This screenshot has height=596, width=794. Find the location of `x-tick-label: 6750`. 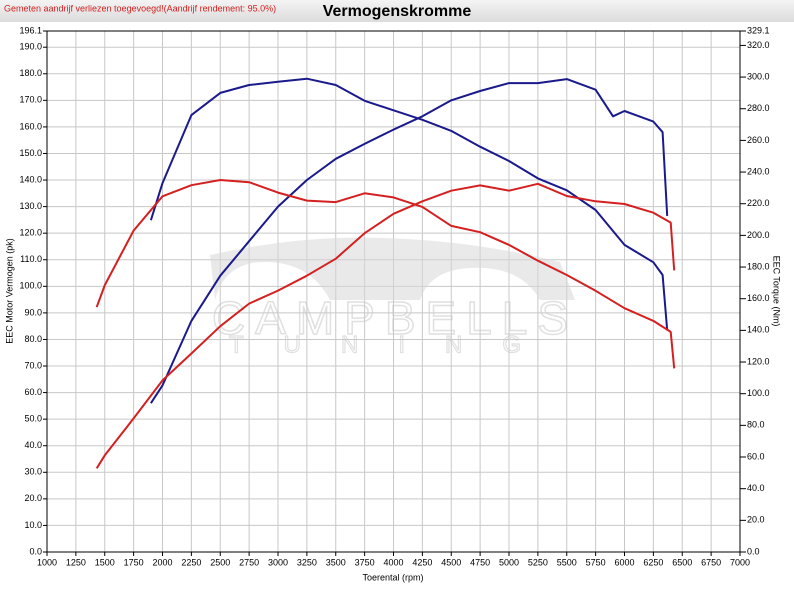

x-tick-label: 6750 is located at coordinates (711, 562).